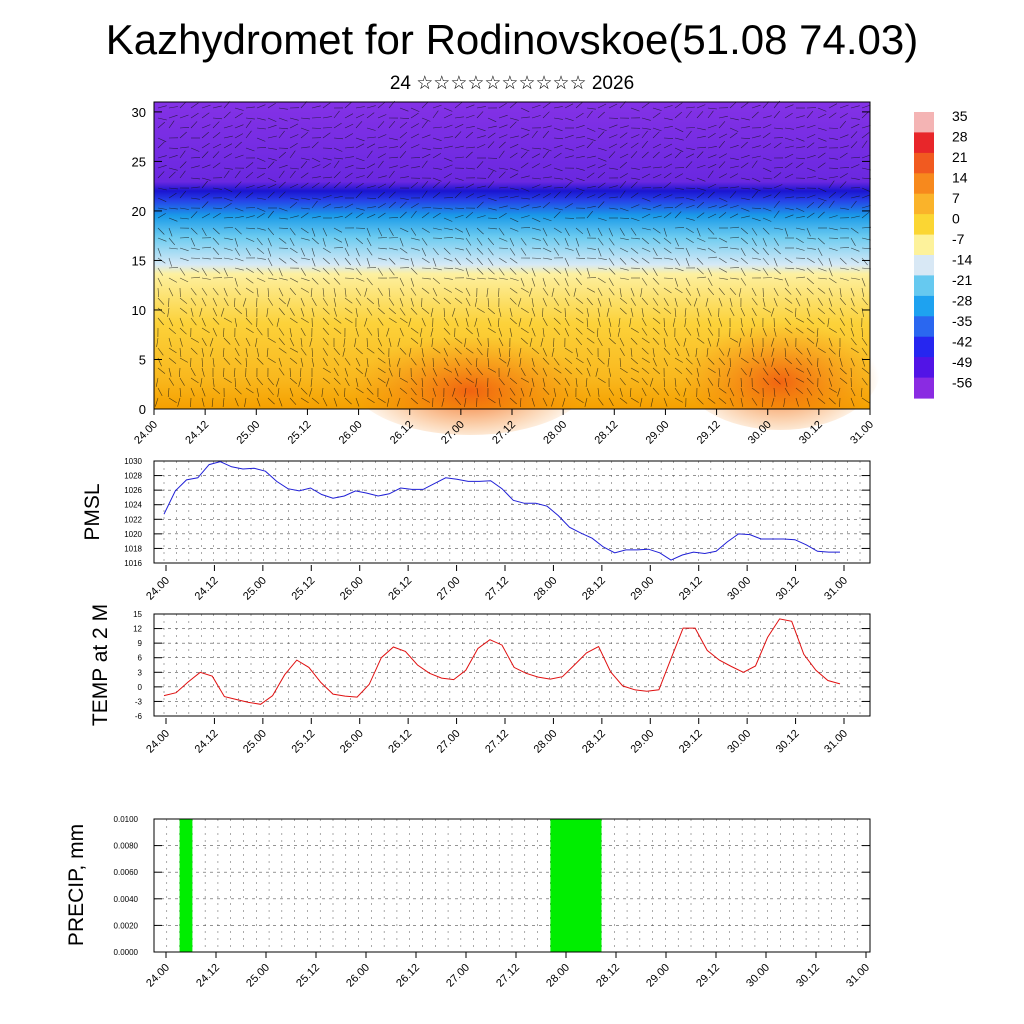  I want to click on y-tick-label: 0, so click(142, 409).